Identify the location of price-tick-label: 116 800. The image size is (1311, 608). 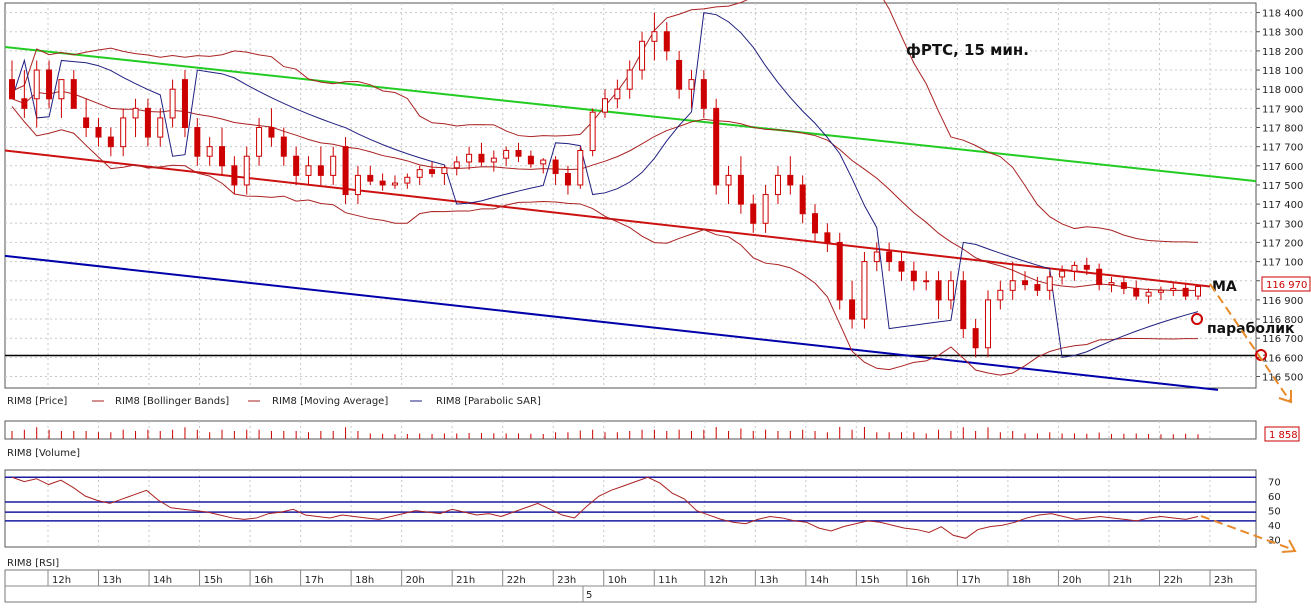
(1282, 320).